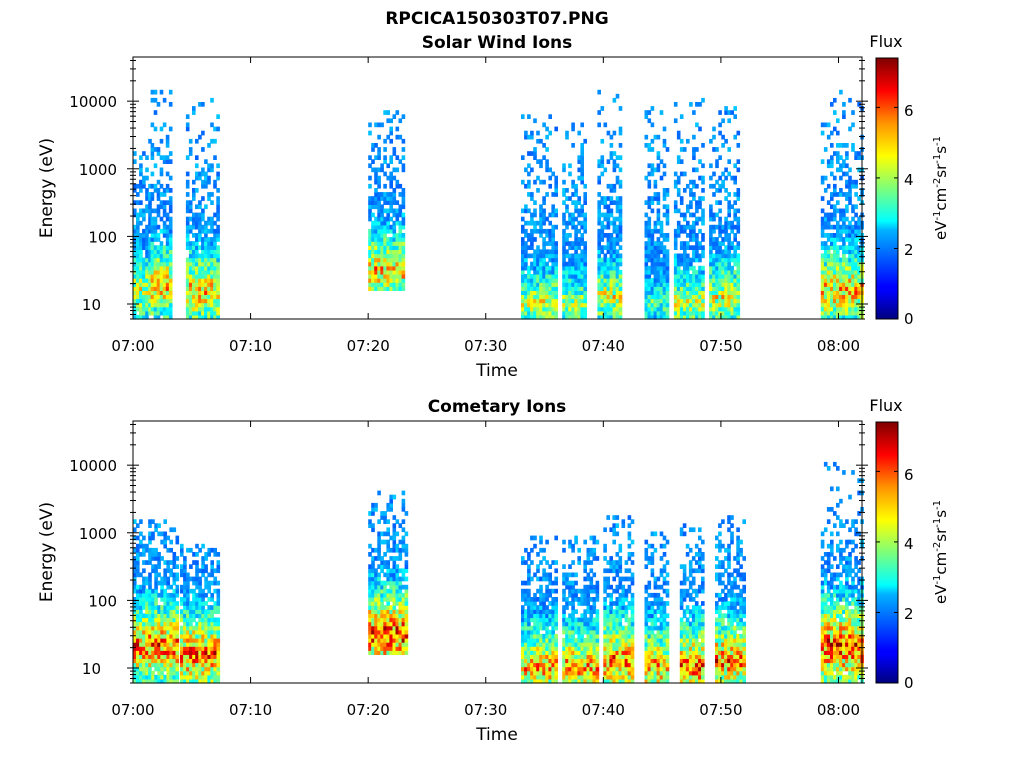 Image resolution: width=1024 pixels, height=768 pixels. Describe the element at coordinates (909, 111) in the screenshot. I see `colorbar-tick-label: 6` at that location.